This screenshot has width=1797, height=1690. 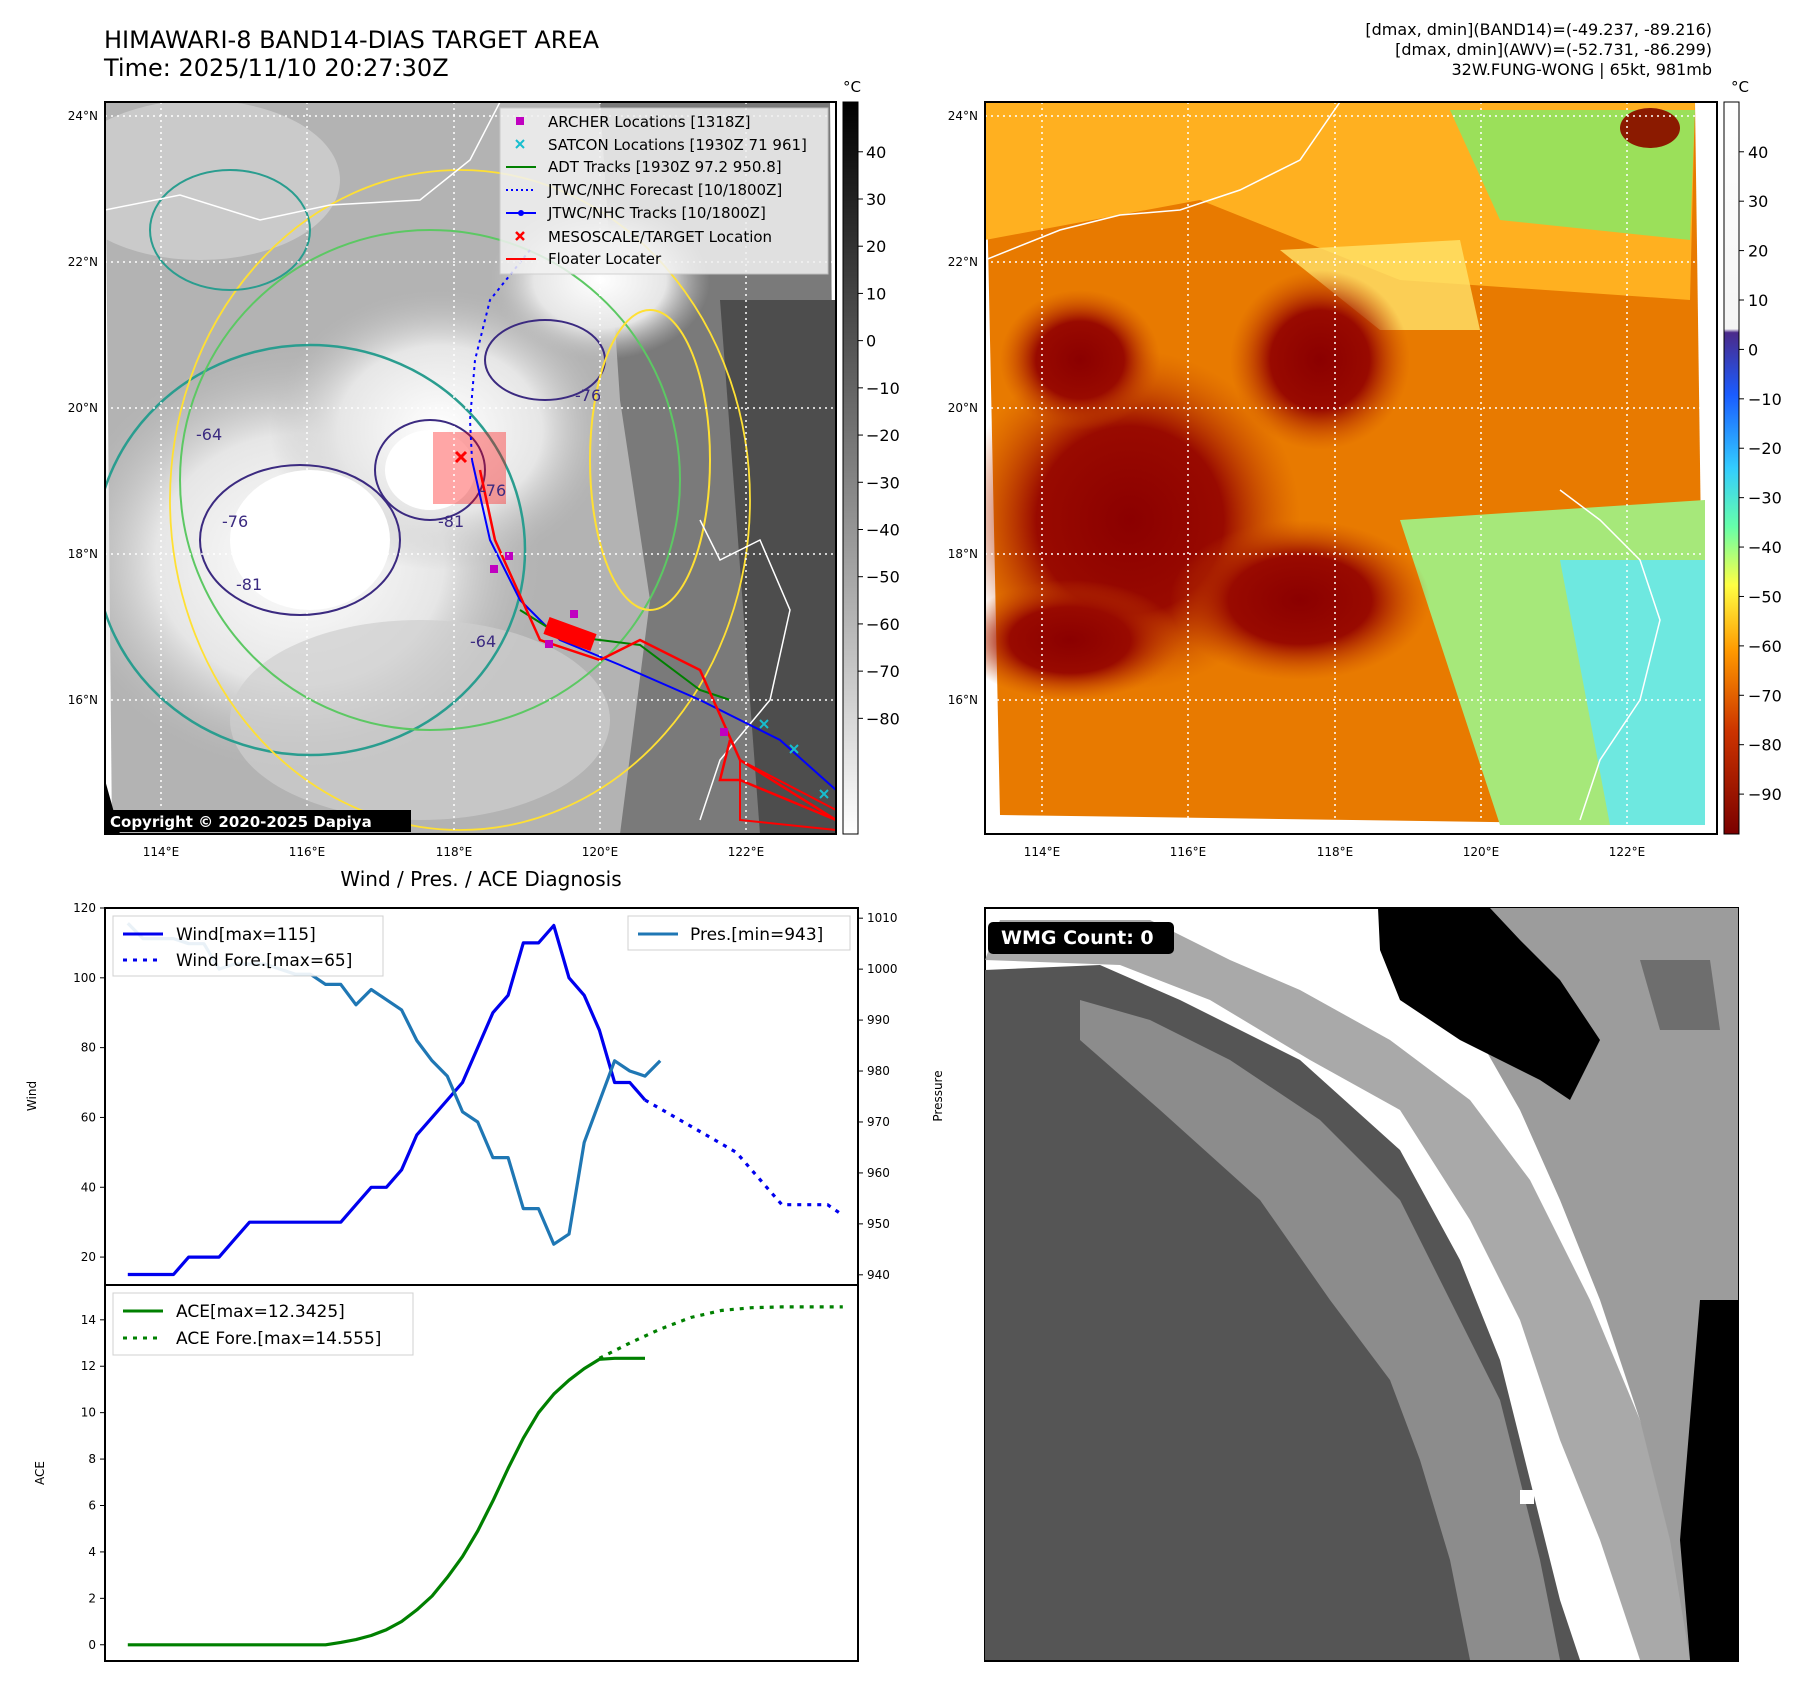 I want to click on info-line-storm: 32W.FUNG-WONG | 65kt, 981mb, so click(x=1581, y=69).